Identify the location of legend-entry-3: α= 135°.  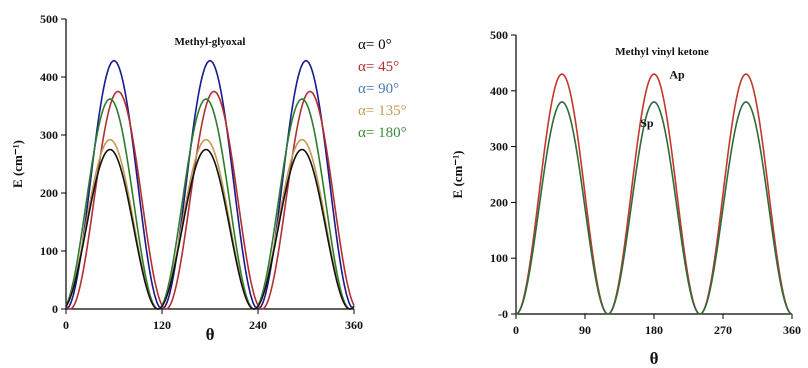
(382, 111).